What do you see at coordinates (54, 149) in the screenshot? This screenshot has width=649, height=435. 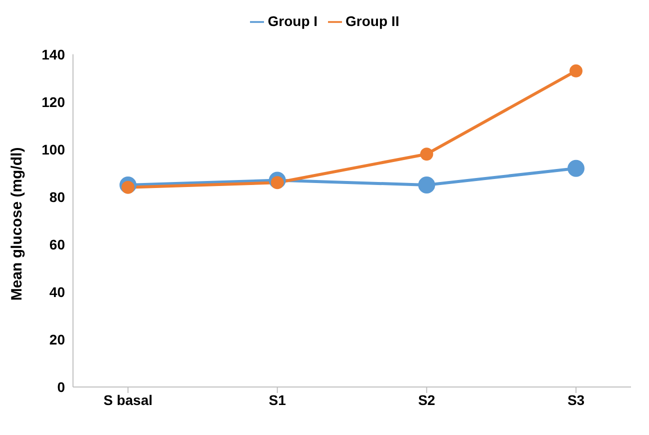 I see `y-tick-label: 100` at bounding box center [54, 149].